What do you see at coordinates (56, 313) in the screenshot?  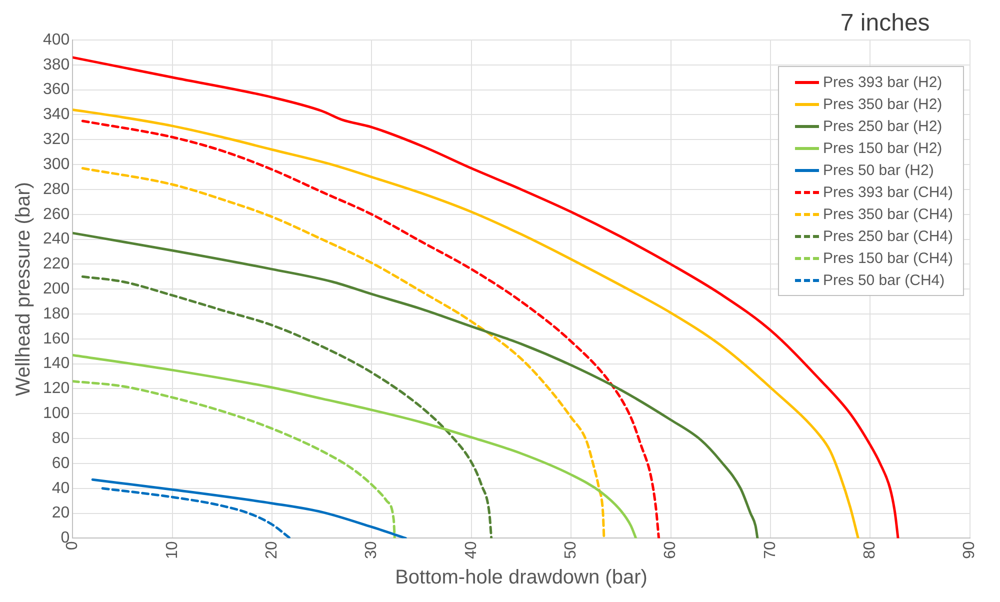 I see `y-tick-label: 180` at bounding box center [56, 313].